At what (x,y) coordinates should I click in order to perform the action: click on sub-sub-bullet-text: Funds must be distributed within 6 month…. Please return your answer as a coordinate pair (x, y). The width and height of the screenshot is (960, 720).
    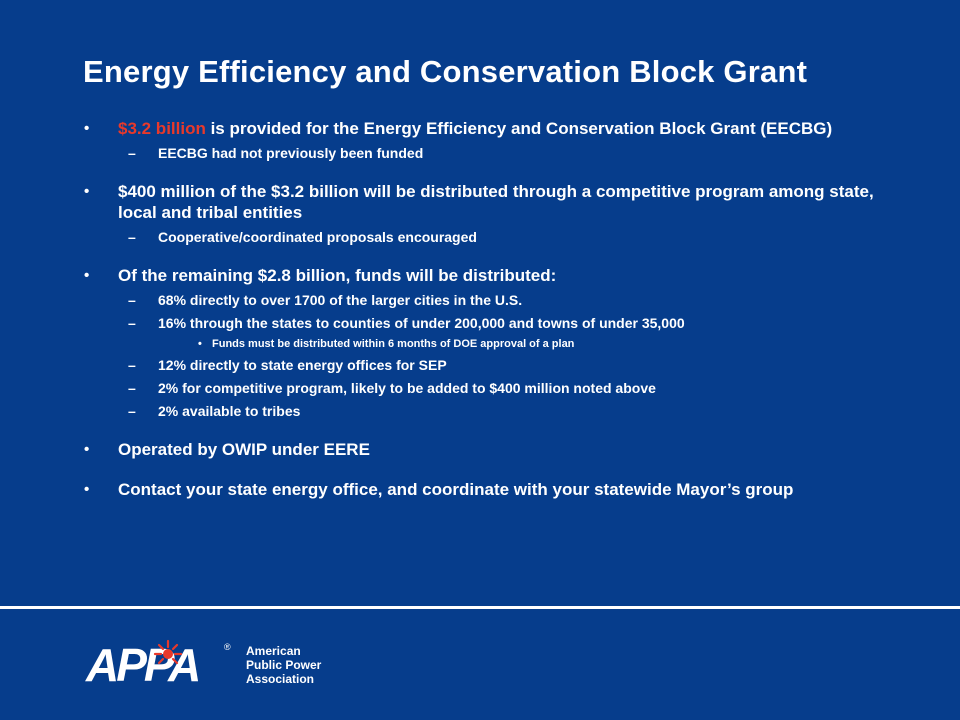
    Looking at the image, I should click on (393, 344).